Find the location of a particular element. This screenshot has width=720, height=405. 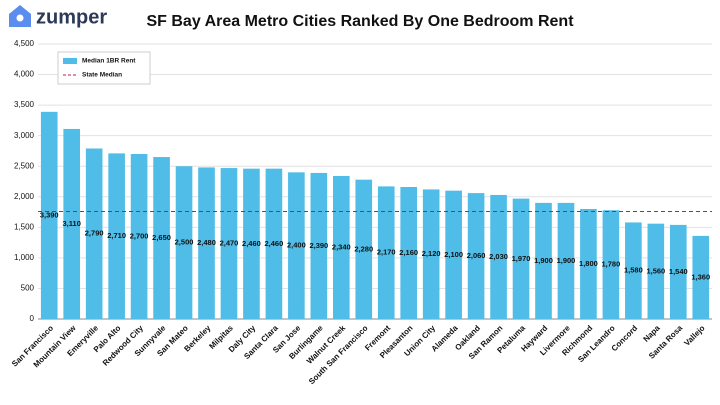

logo: zumper is located at coordinates (58, 16).